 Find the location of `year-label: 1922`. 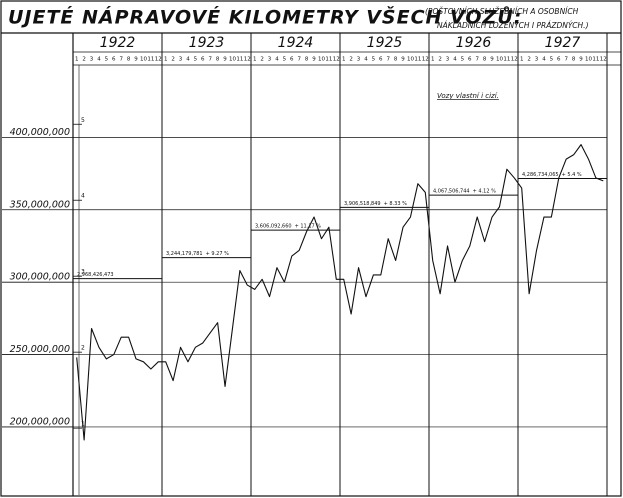

year-label: 1922 is located at coordinates (118, 43).